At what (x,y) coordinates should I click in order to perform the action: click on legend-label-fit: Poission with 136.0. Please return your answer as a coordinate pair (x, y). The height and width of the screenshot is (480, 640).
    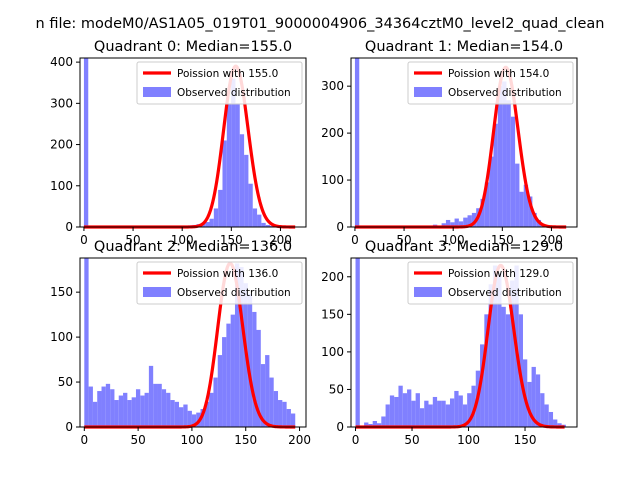
    Looking at the image, I should click on (227, 274).